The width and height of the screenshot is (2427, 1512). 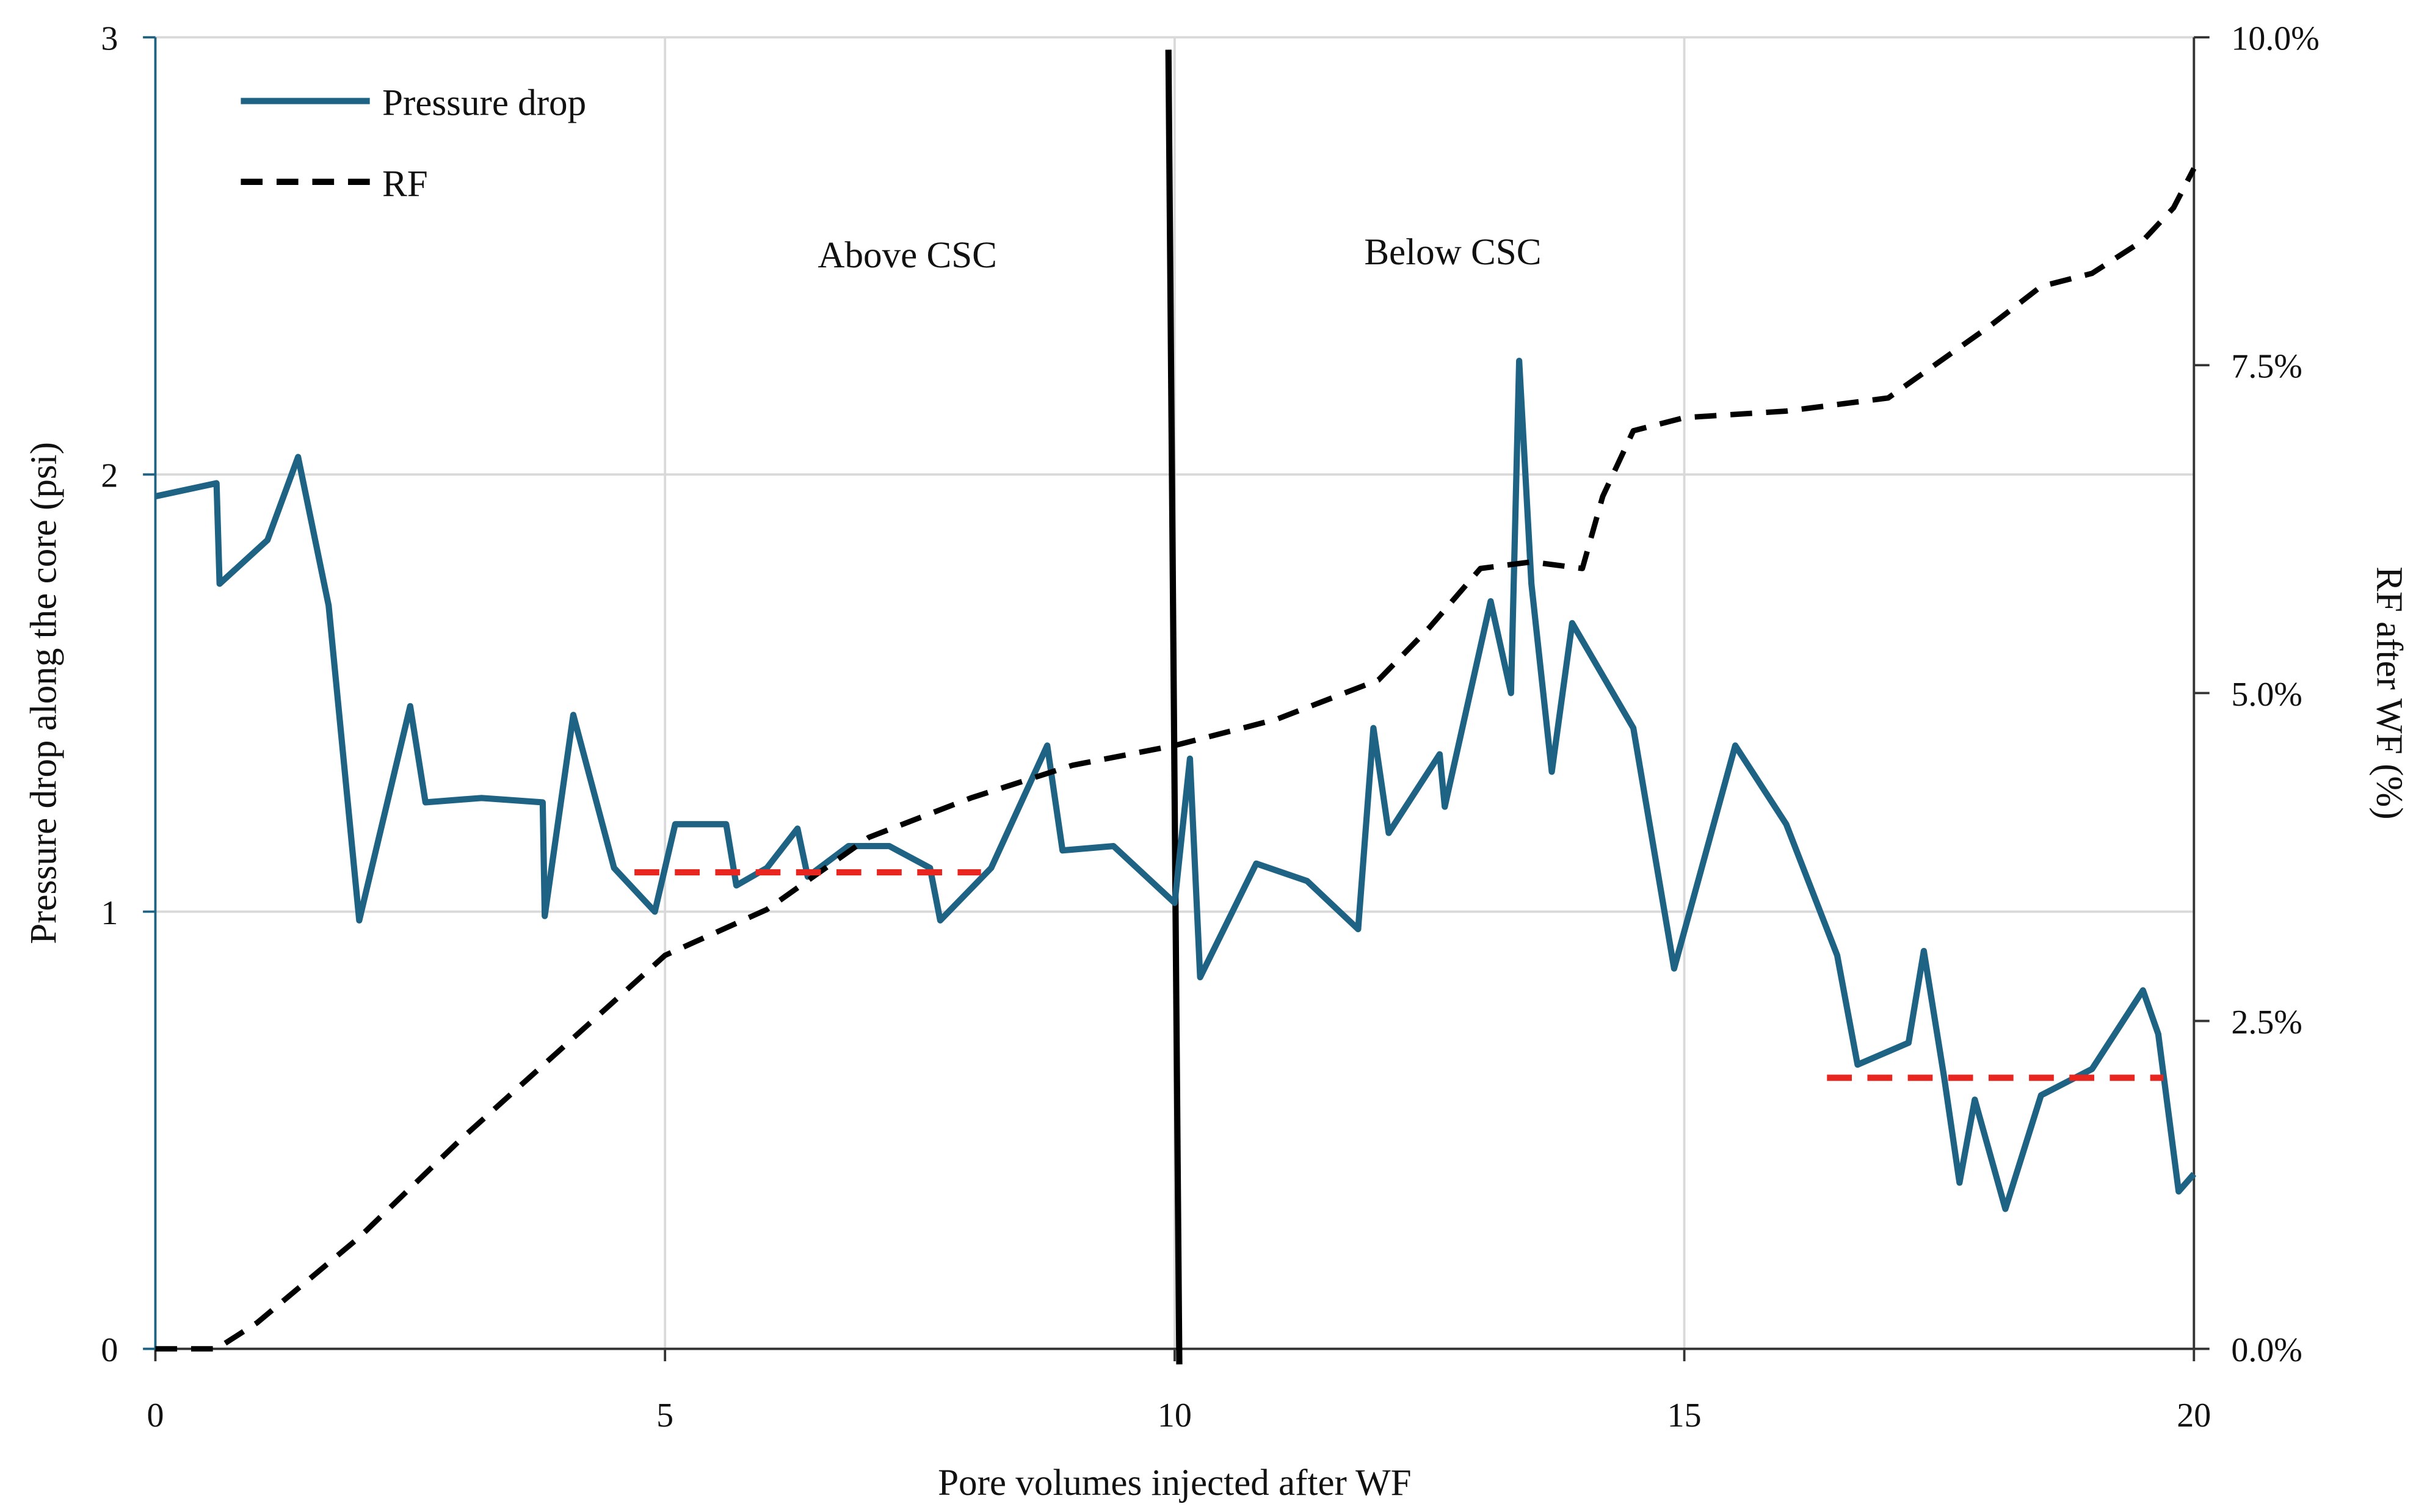 I want to click on y-tick-label: 1, so click(x=109, y=913).